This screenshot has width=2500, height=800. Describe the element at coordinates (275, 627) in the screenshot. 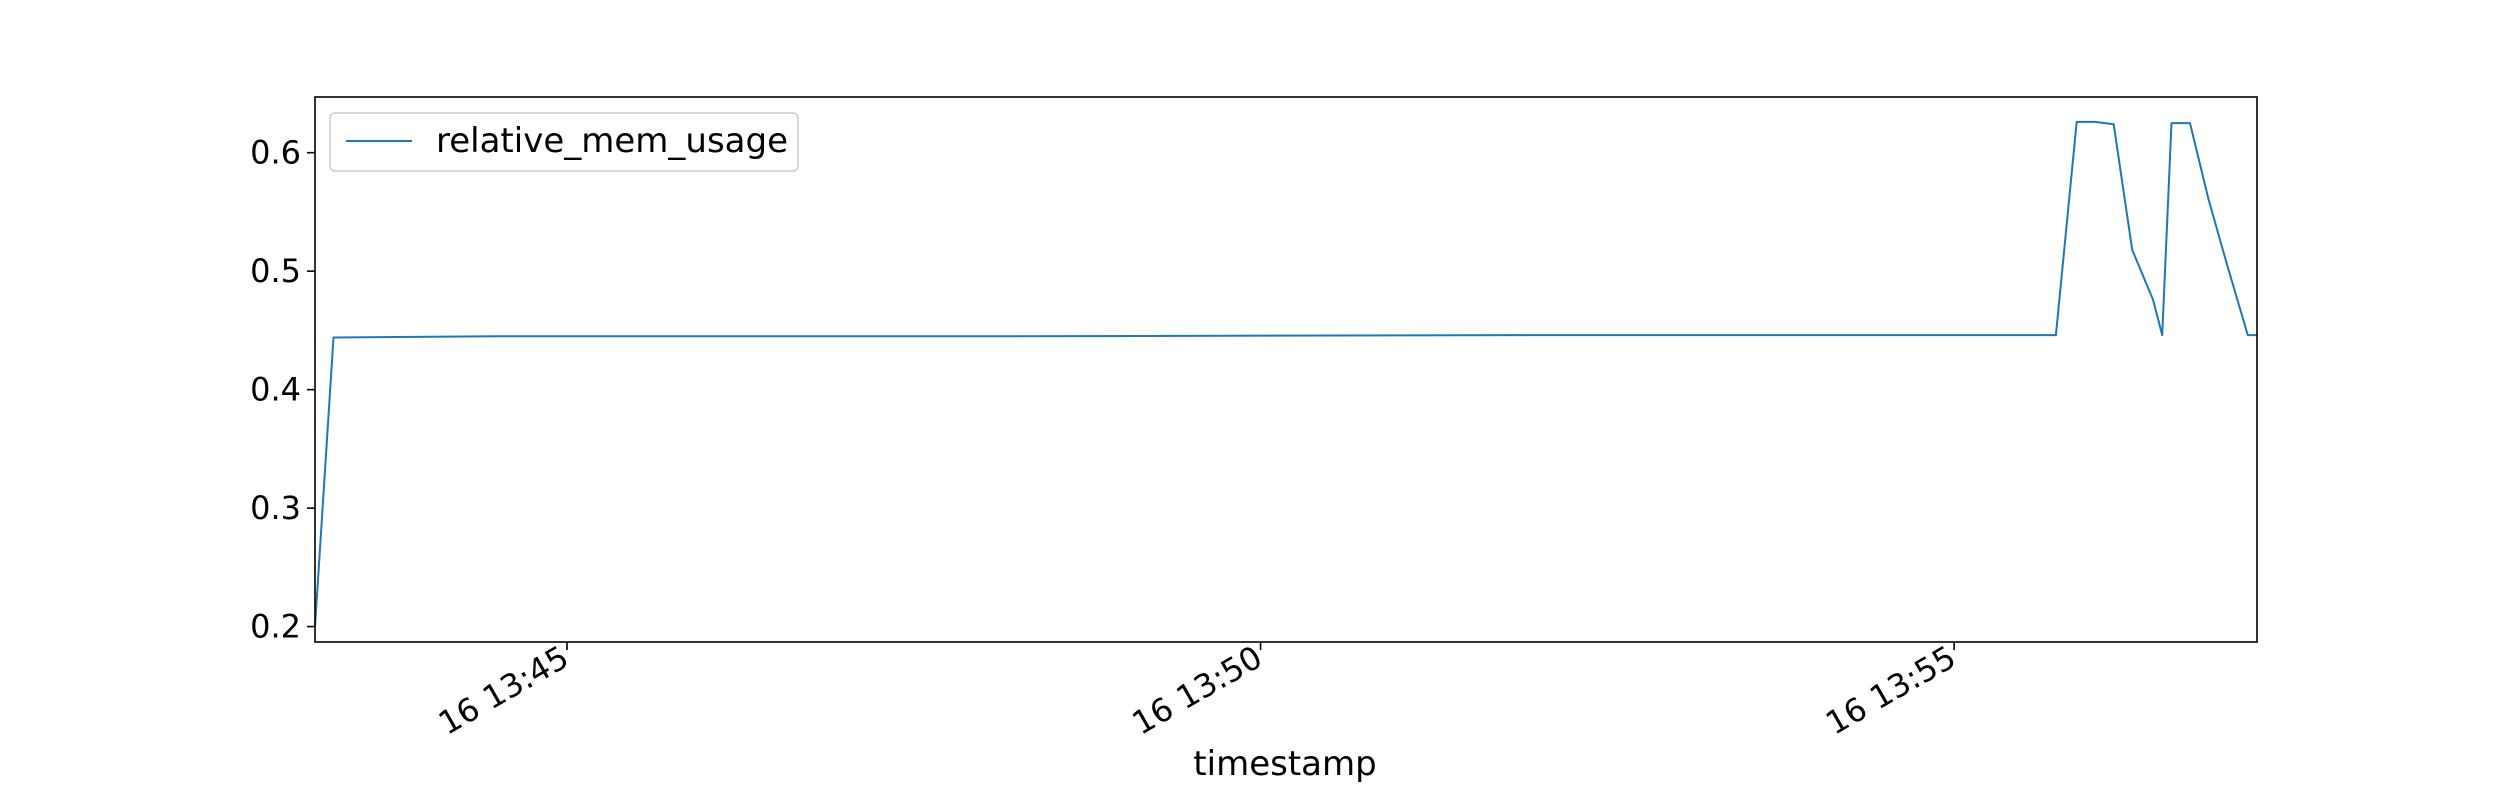

I see `y-tick-label: 0.2` at that location.